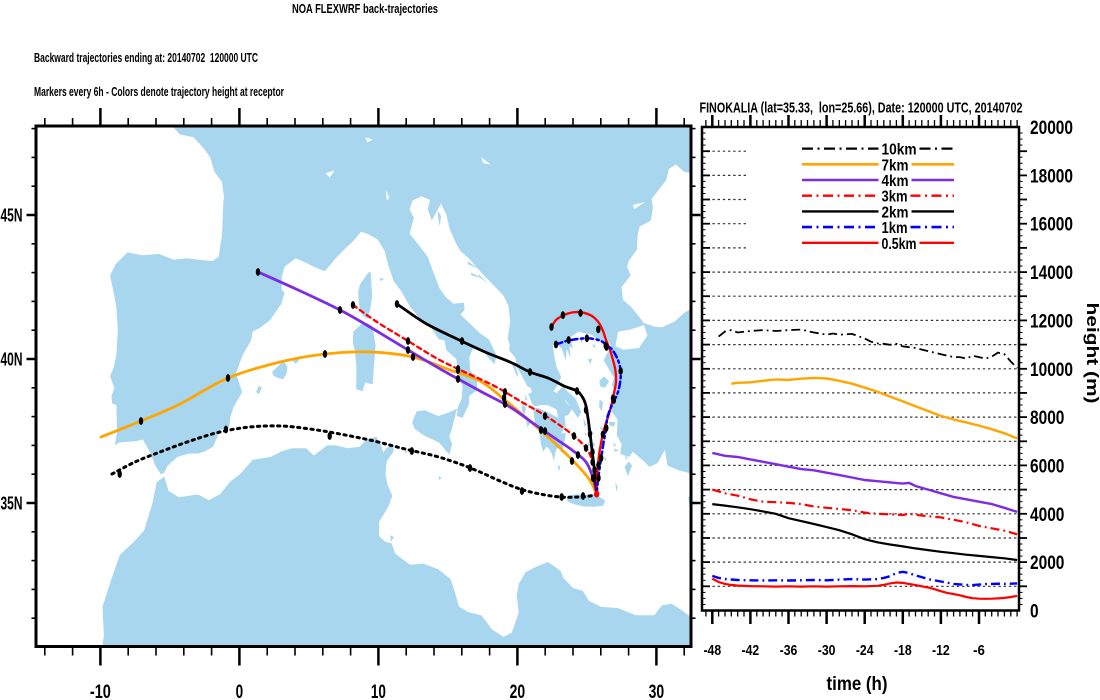 The height and width of the screenshot is (700, 1100). I want to click on svg-text: -12, so click(941, 651).